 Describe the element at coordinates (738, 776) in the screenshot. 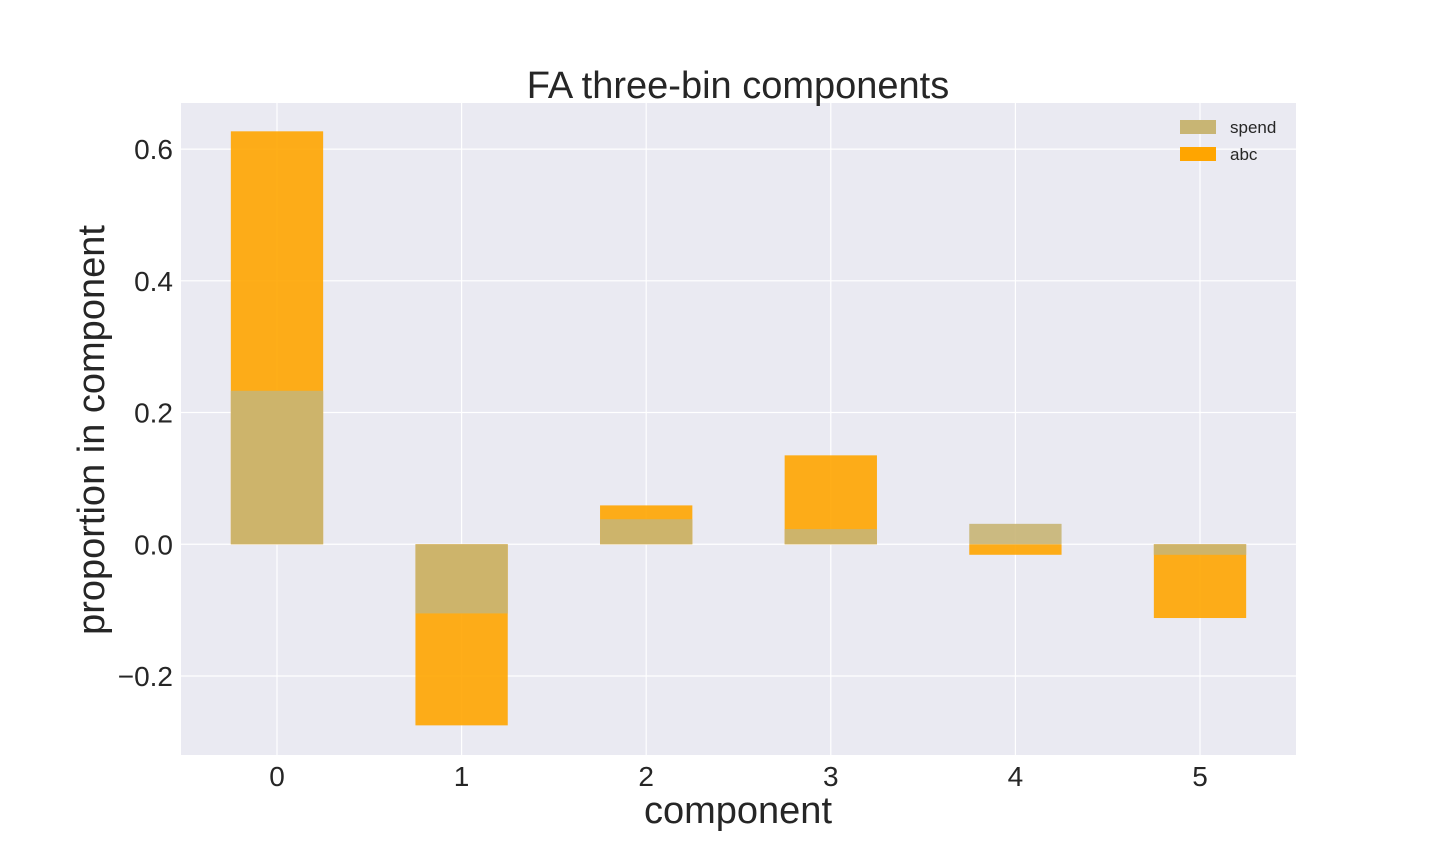

I see `x-tick-labels: 0 1 2 3 4 5` at that location.